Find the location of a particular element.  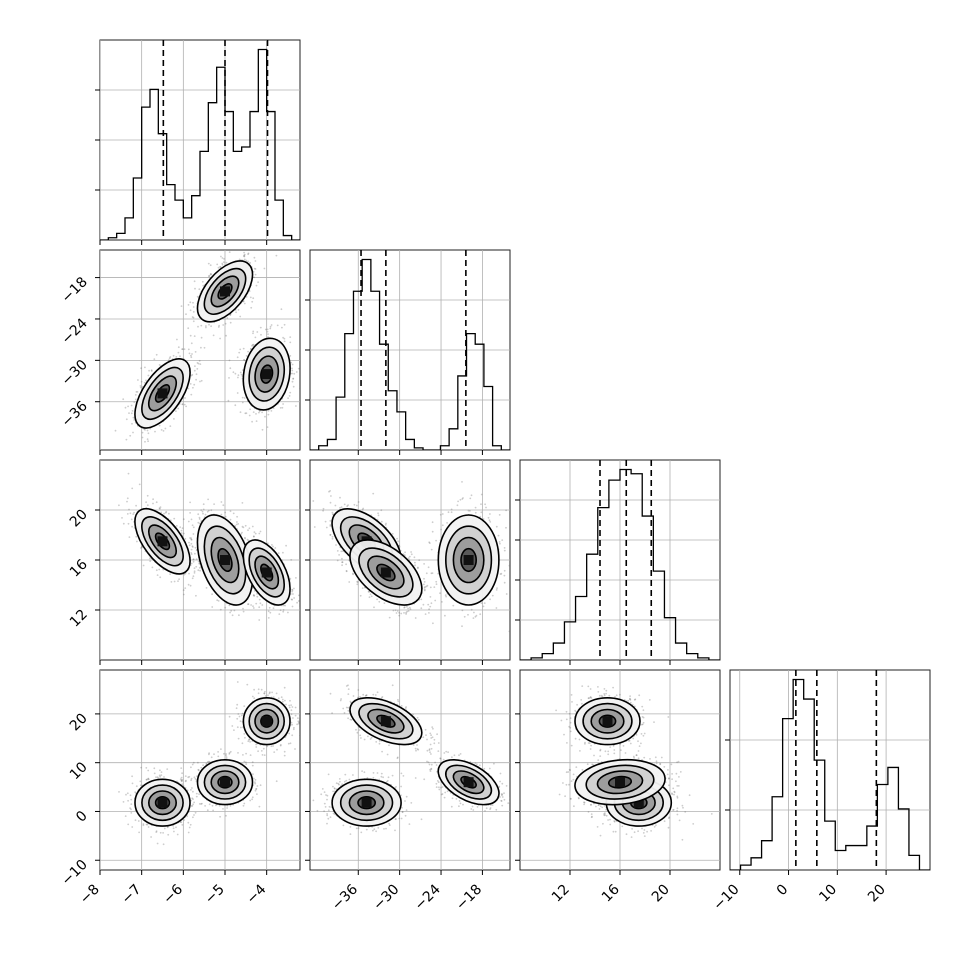

y-tick-label: −24 is located at coordinates (75, 331).